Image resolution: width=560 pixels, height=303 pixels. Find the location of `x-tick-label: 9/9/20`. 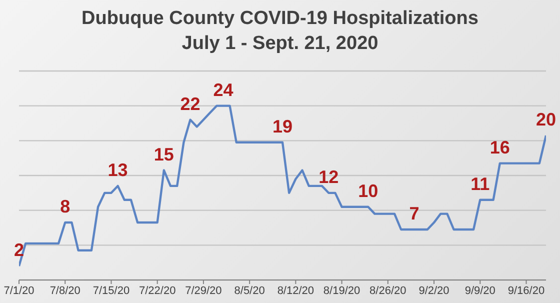

x-tick-label: 9/9/20 is located at coordinates (480, 290).